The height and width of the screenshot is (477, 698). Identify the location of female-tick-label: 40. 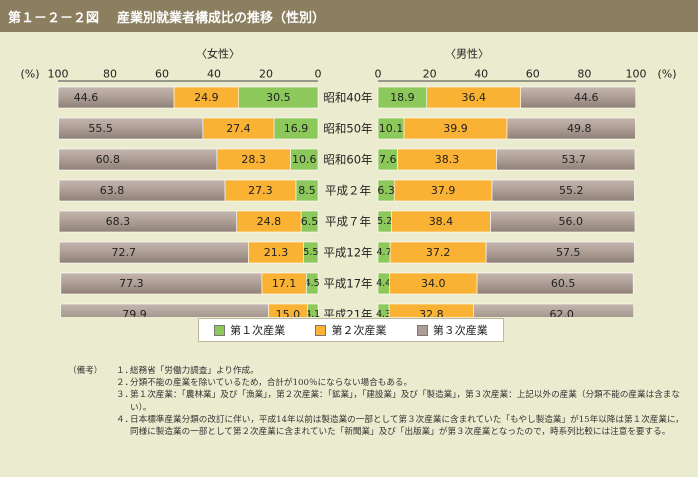
(214, 74).